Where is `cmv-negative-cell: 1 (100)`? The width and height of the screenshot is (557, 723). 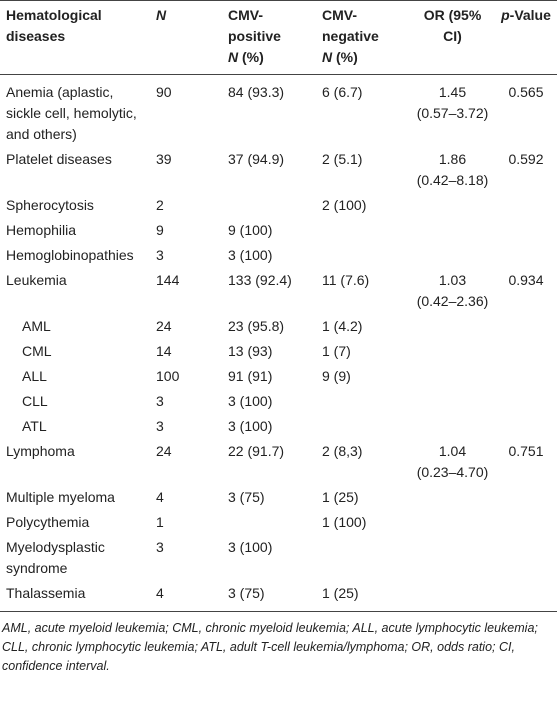
cmv-negative-cell: 1 (100) is located at coordinates (363, 522).